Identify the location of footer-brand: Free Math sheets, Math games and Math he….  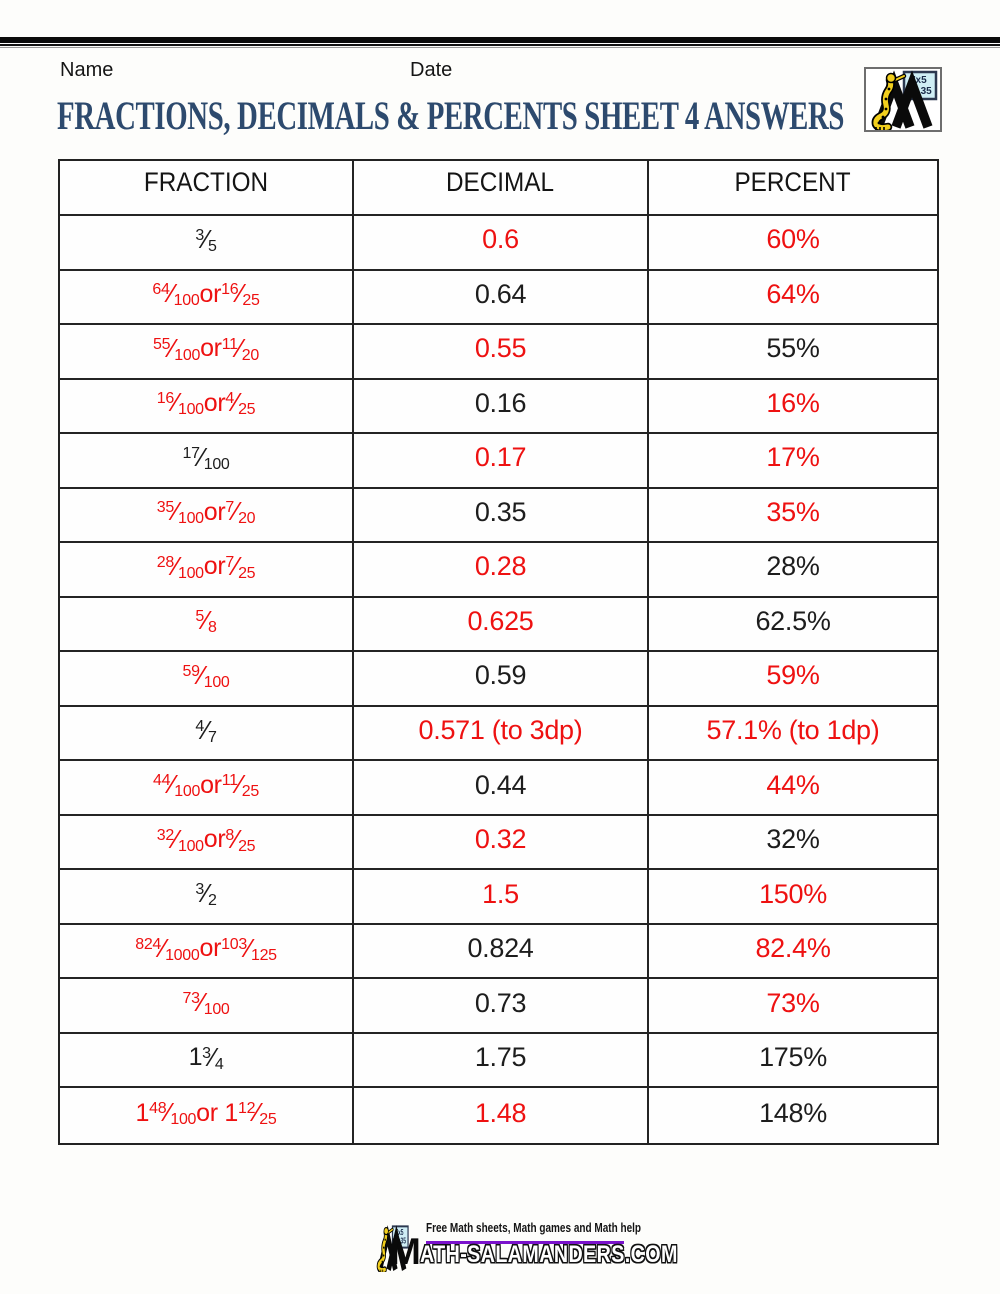
(529, 1250).